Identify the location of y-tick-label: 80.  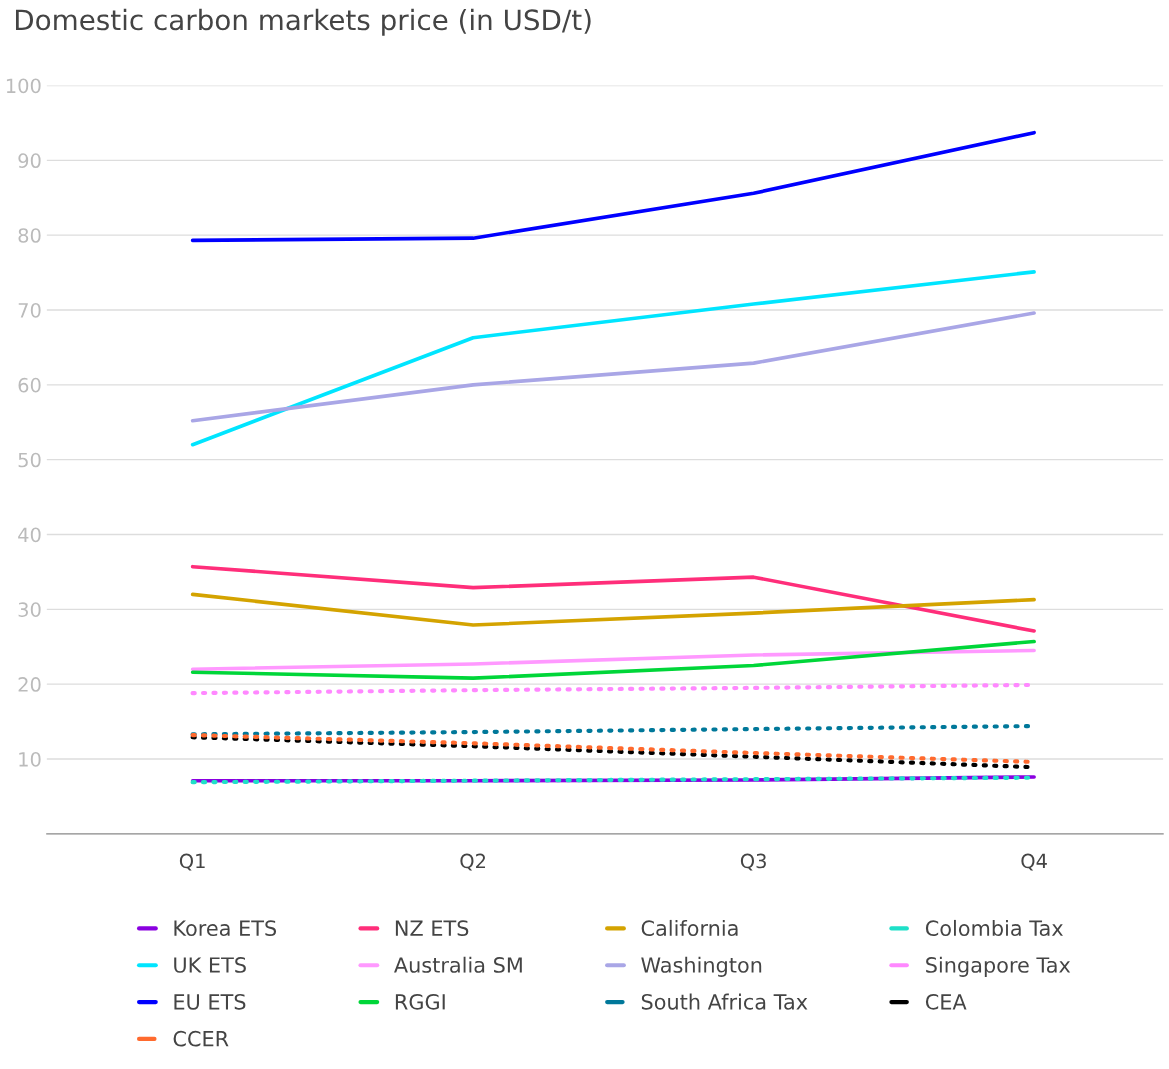
(29, 235).